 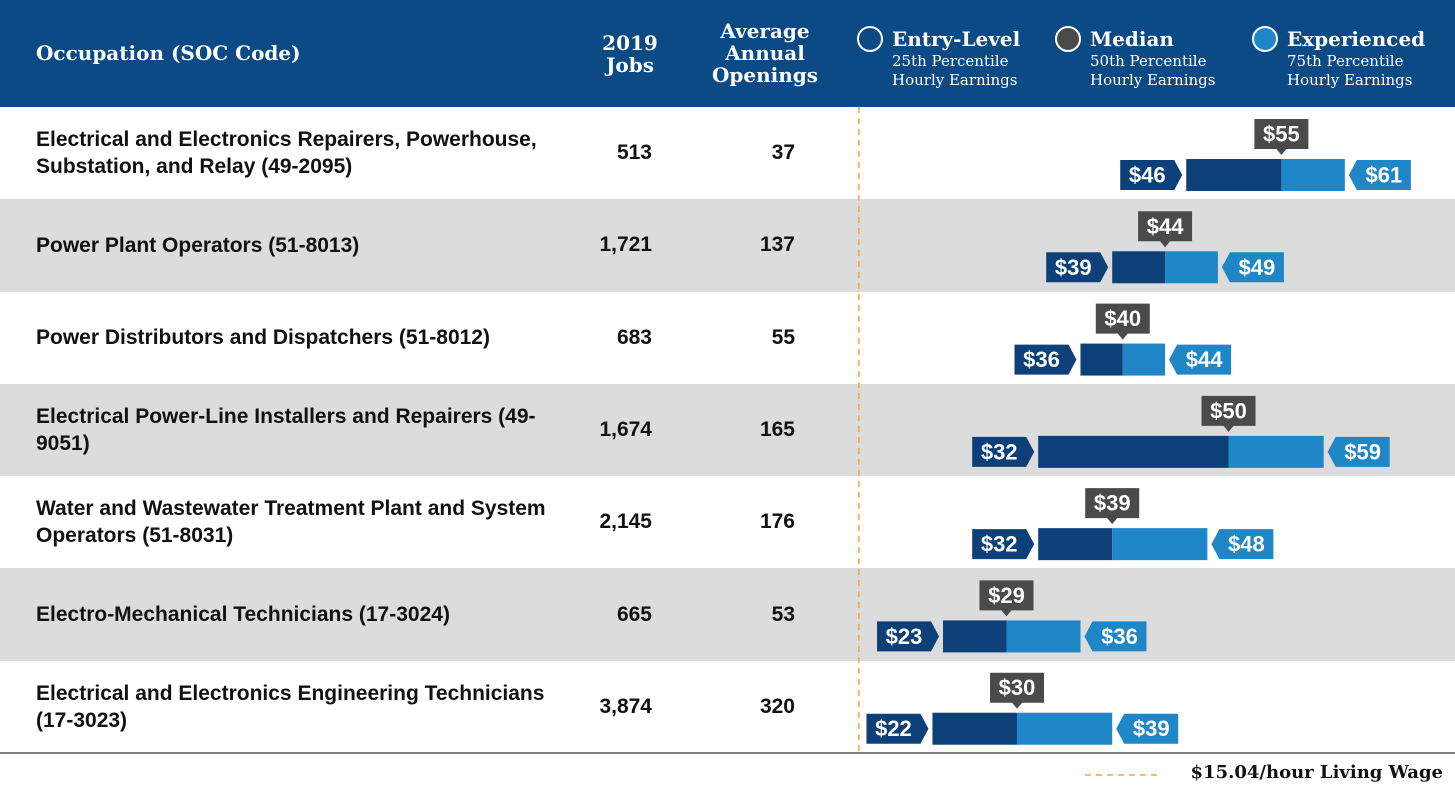 What do you see at coordinates (625, 245) in the screenshot?
I see `jobs-value: 1,721` at bounding box center [625, 245].